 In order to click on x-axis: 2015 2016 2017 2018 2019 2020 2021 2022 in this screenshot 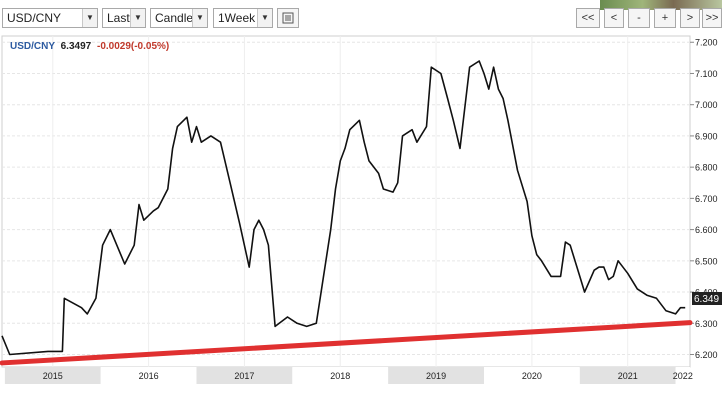, I will do `click(348, 375)`.